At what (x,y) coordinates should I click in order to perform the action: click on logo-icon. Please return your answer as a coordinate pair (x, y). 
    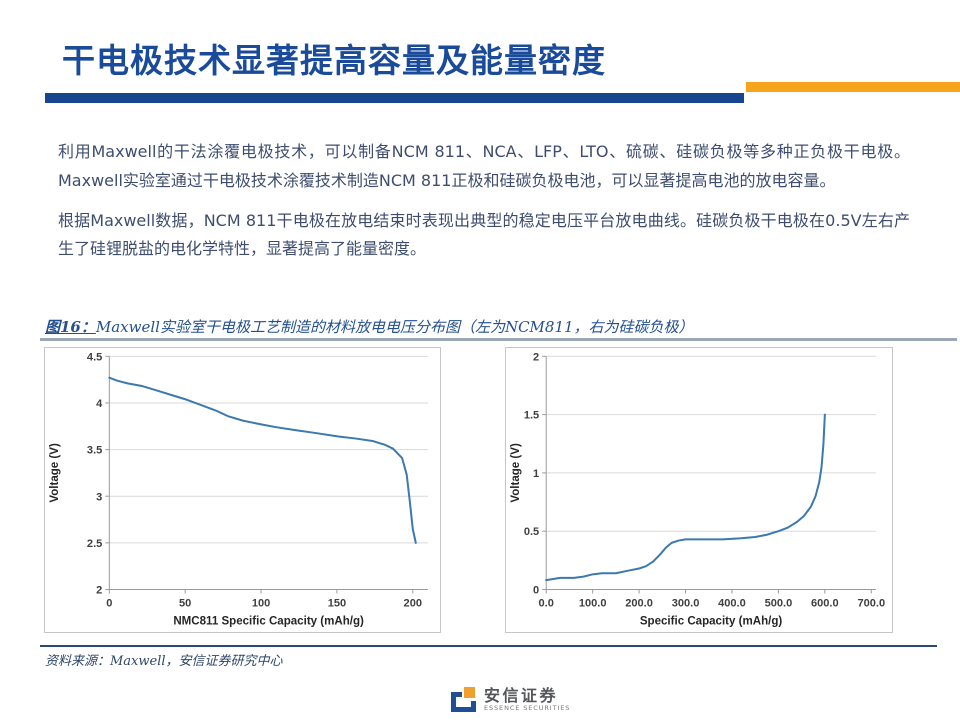
    Looking at the image, I should click on (463, 699).